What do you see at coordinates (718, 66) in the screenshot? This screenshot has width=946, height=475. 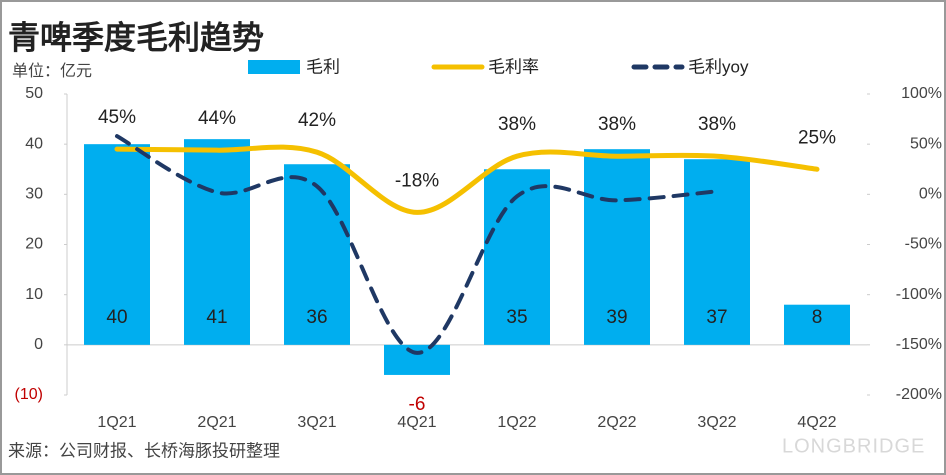 I see `legend-label: 毛利yoy` at bounding box center [718, 66].